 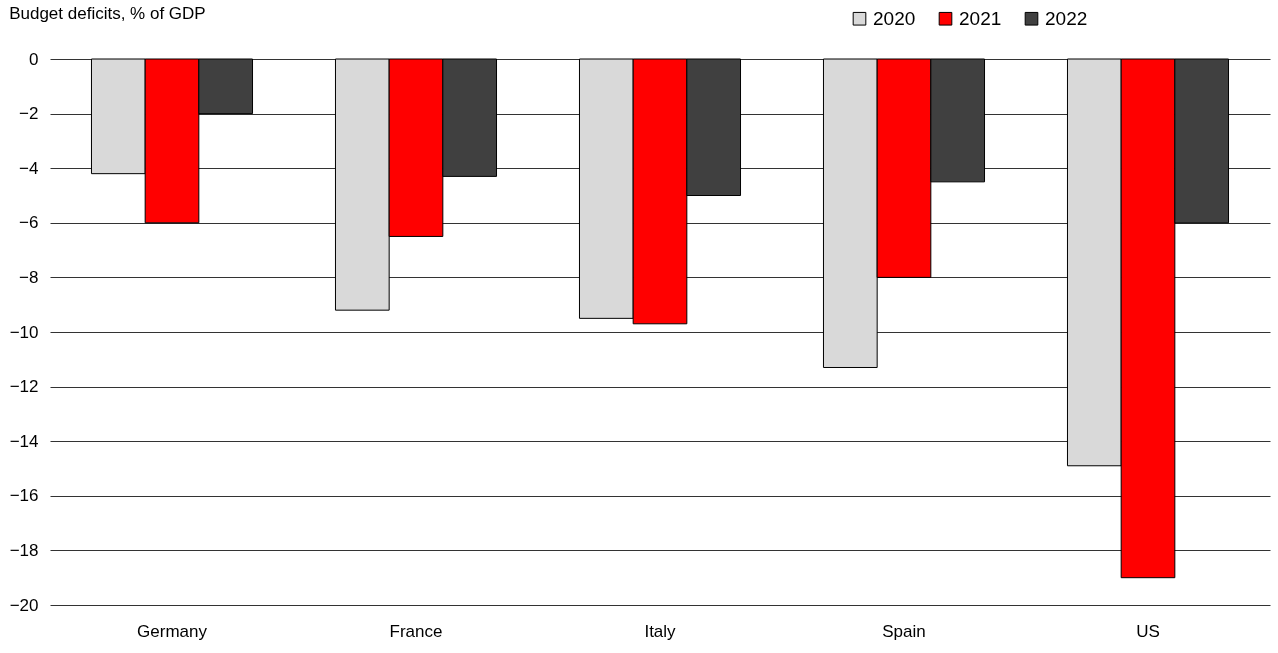 I want to click on y-tick-label: −8, so click(x=29, y=277).